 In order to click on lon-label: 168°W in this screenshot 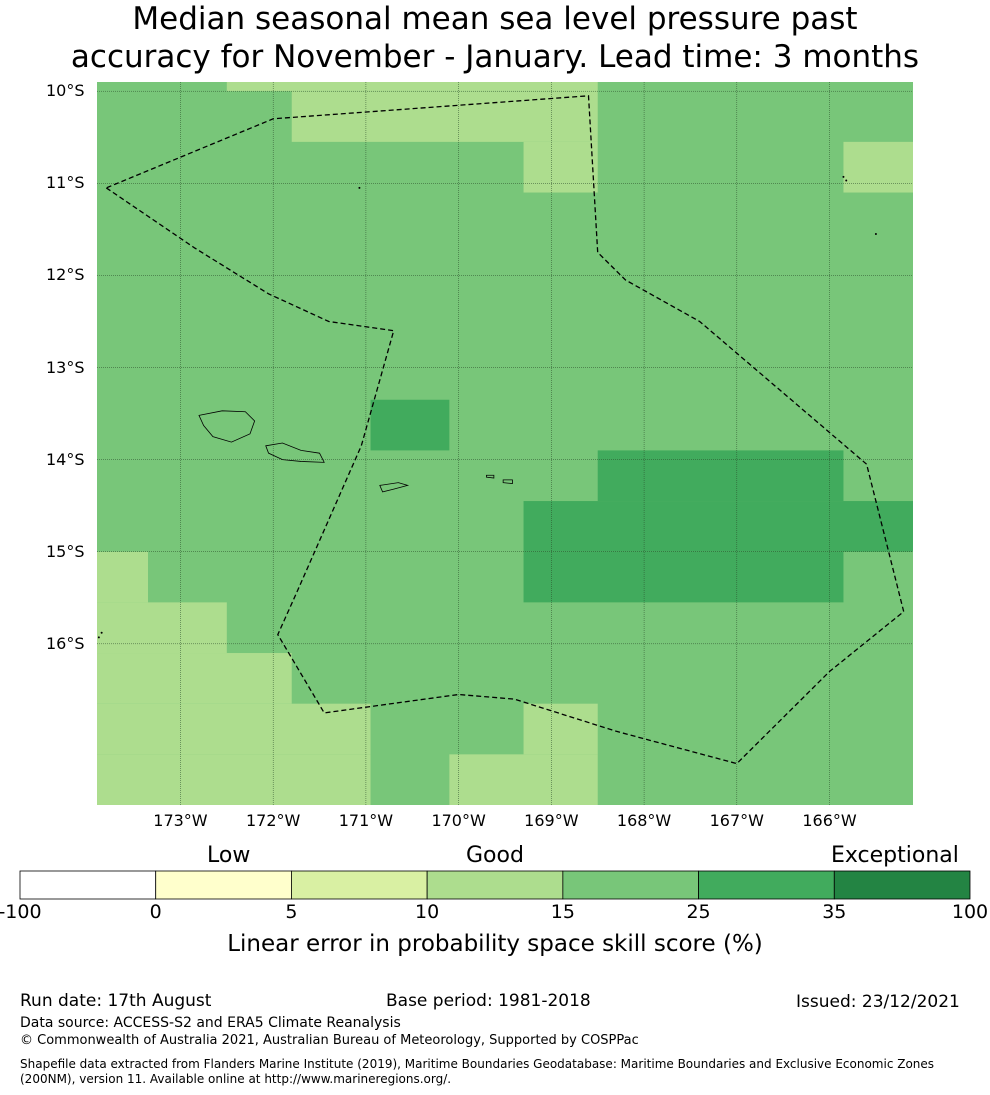, I will do `click(644, 820)`.